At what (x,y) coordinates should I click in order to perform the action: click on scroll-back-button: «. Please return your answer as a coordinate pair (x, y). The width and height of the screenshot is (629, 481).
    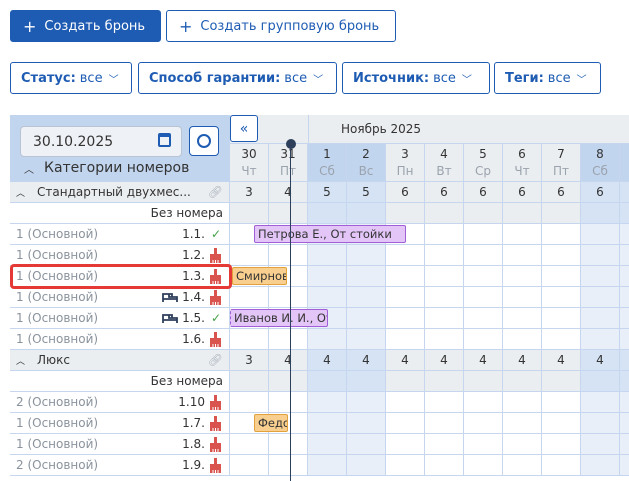
    Looking at the image, I should click on (244, 128).